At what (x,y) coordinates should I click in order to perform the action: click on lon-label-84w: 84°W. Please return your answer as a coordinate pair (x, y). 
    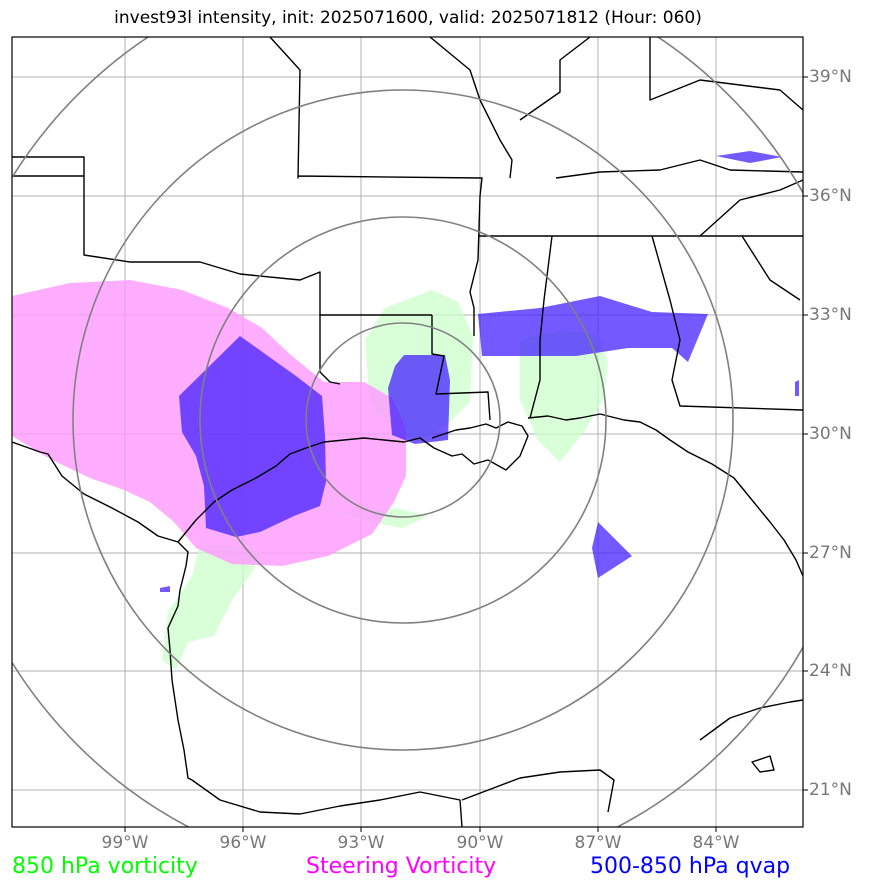
    Looking at the image, I should click on (716, 843).